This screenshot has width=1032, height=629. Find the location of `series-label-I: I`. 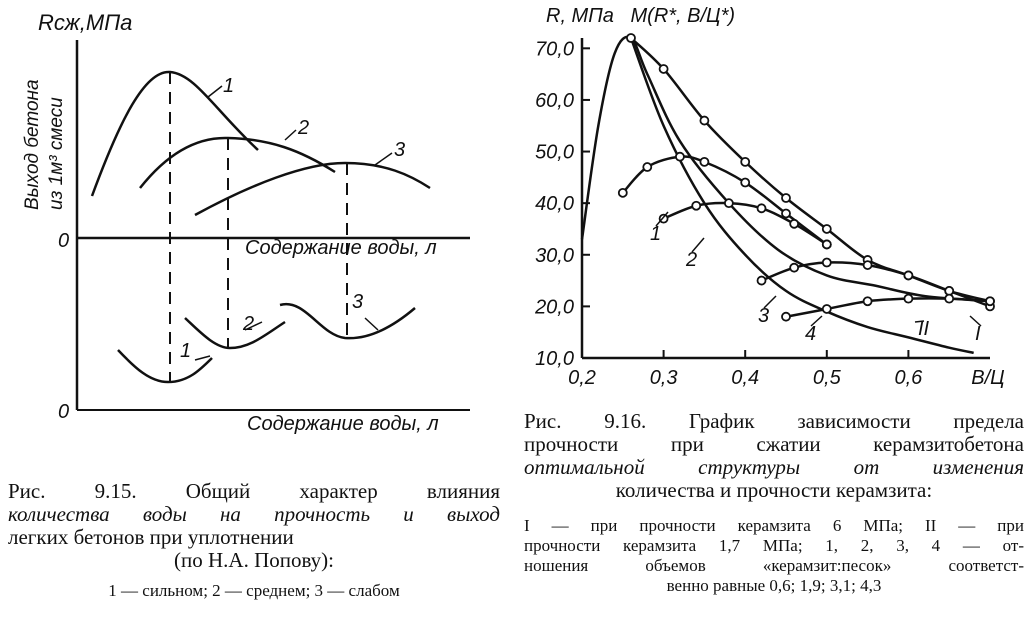

series-label-I: I is located at coordinates (978, 334).